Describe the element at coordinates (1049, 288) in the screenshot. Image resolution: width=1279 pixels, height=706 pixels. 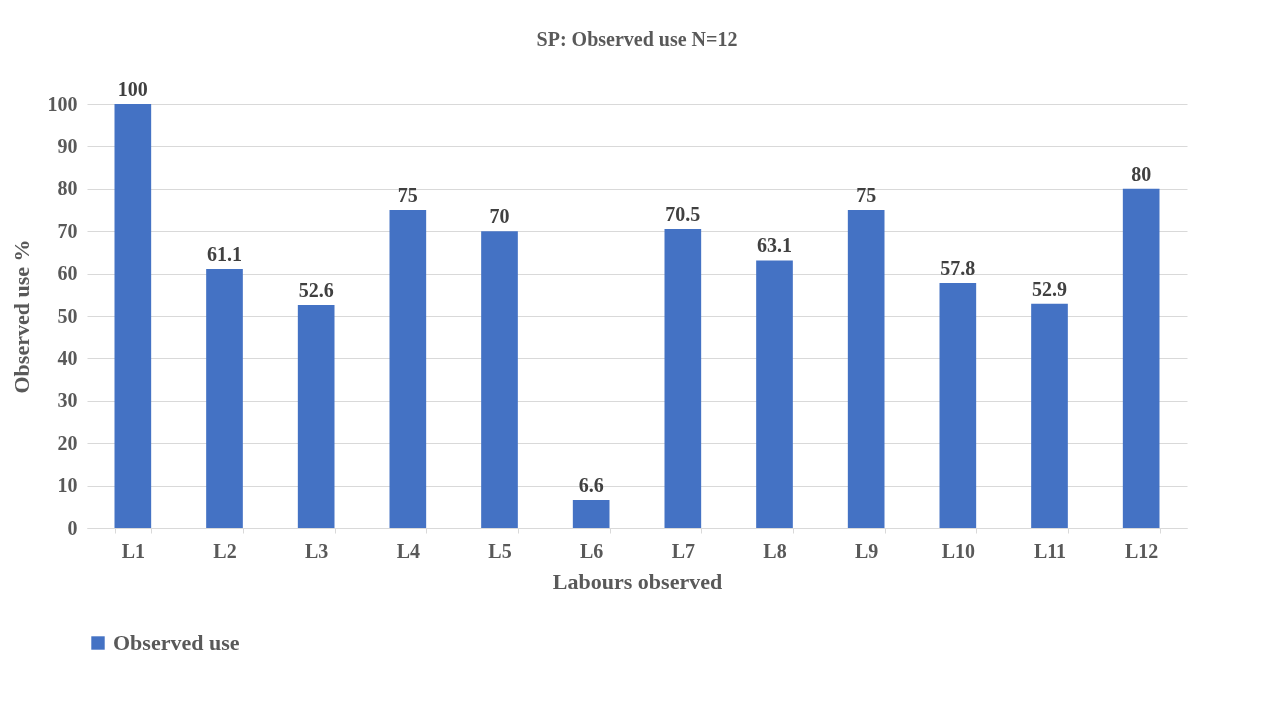
I see `data-label: 52.9` at that location.